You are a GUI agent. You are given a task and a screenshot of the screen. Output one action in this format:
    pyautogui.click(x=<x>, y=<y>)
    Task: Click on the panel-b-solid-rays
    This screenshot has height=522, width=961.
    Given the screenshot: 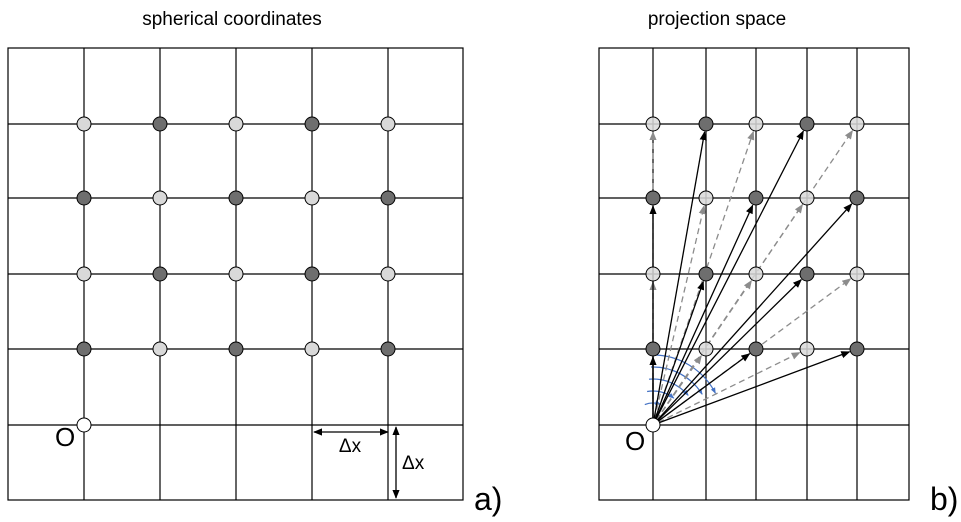 What is the action you would take?
    pyautogui.click(x=751, y=277)
    